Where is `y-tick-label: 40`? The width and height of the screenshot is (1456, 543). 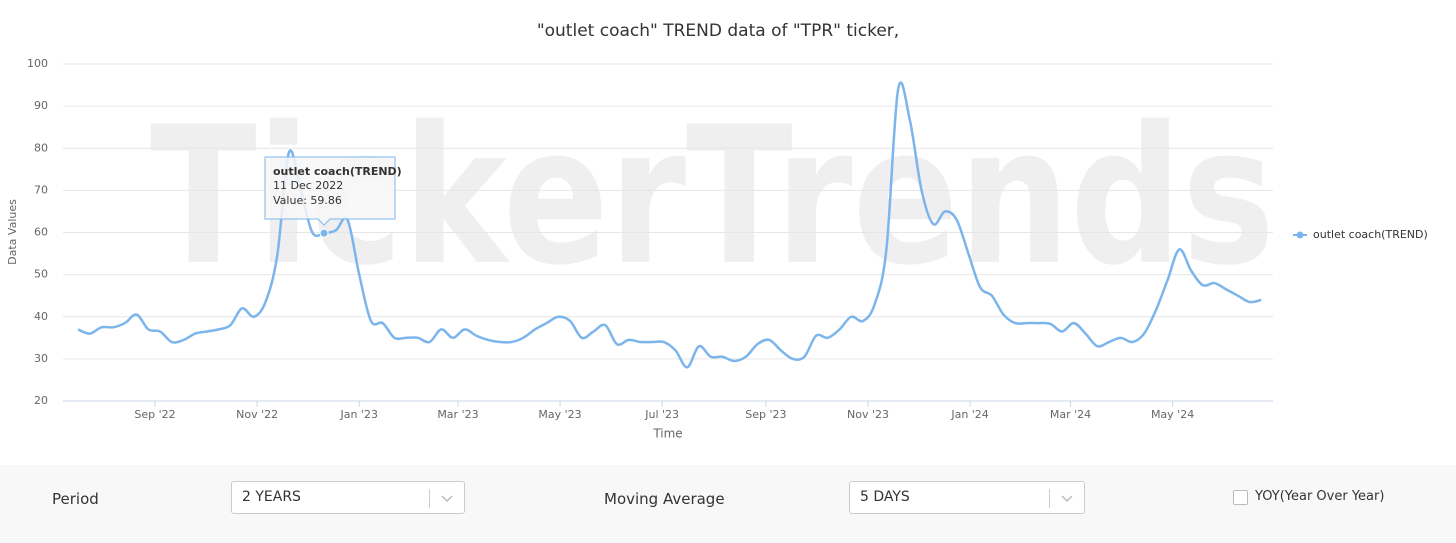
y-tick-label: 40 is located at coordinates (41, 316).